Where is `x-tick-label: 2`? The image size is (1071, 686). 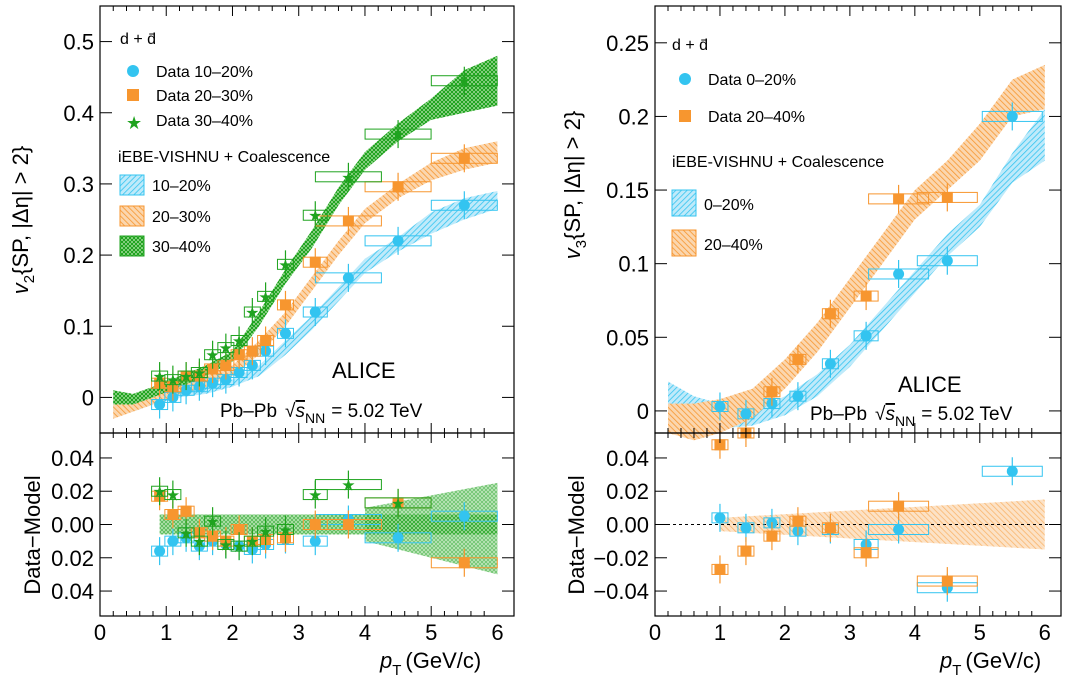 x-tick-label: 2 is located at coordinates (232, 632).